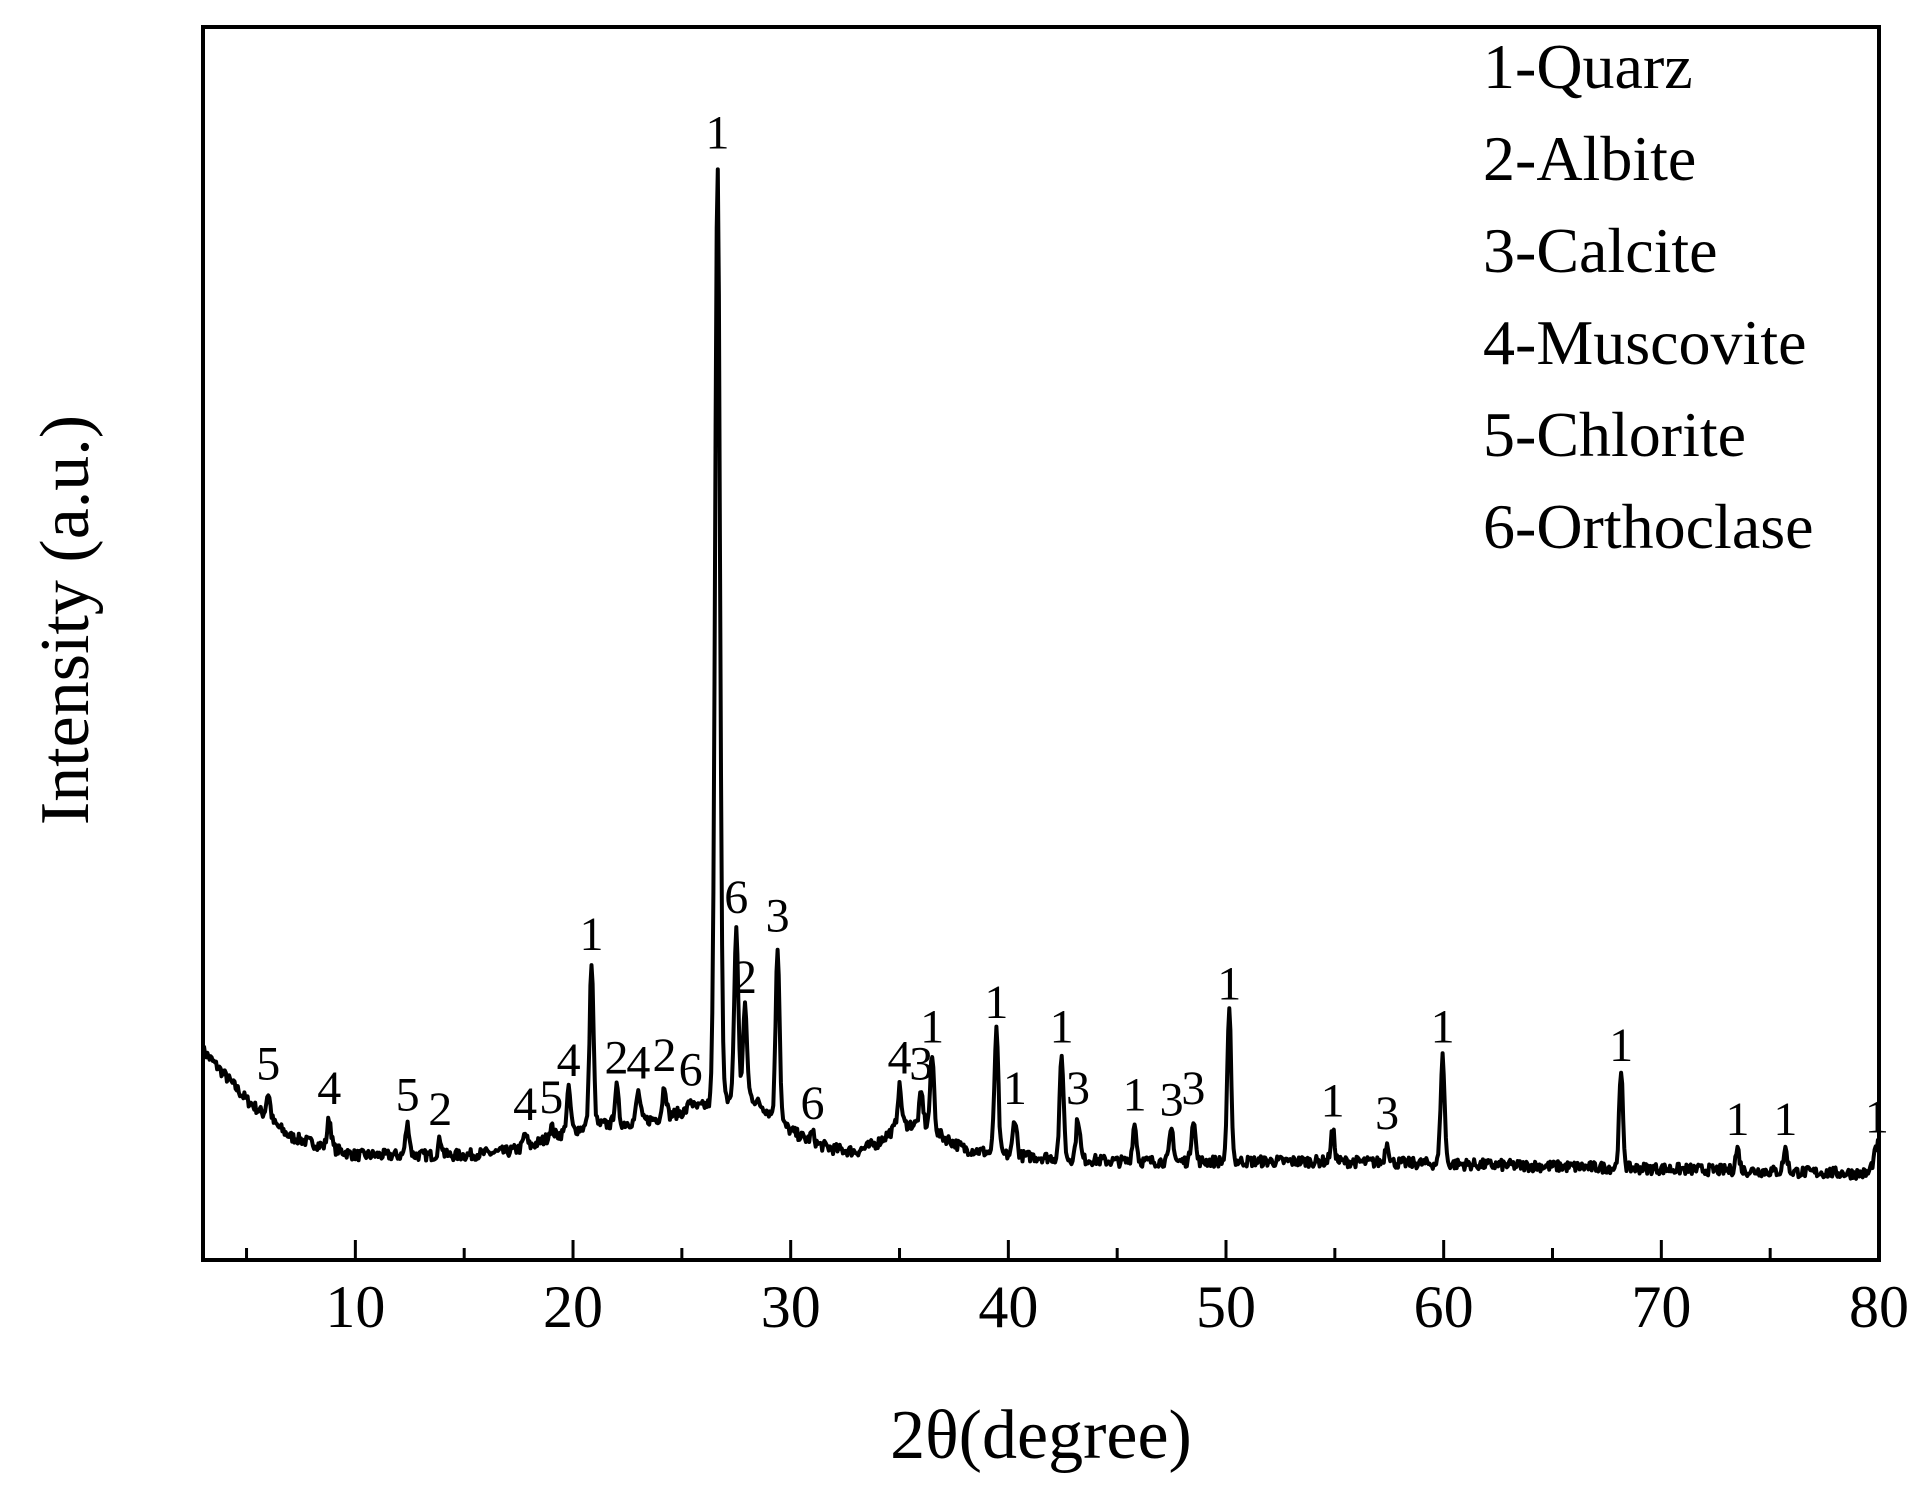  What do you see at coordinates (1588, 66) in the screenshot?
I see `legend-entry: 1-Quarz` at bounding box center [1588, 66].